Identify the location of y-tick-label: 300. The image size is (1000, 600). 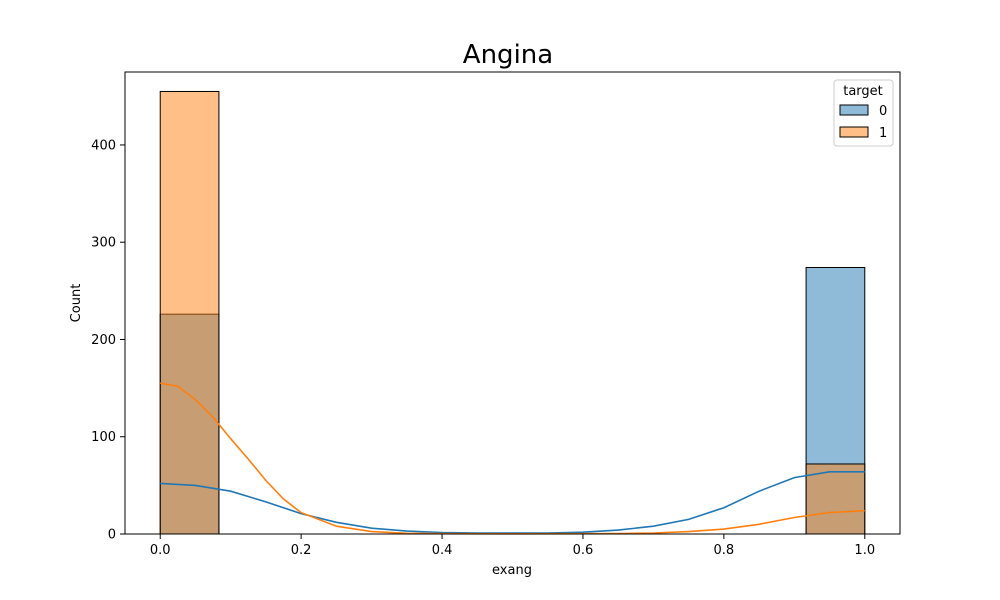
(103, 243).